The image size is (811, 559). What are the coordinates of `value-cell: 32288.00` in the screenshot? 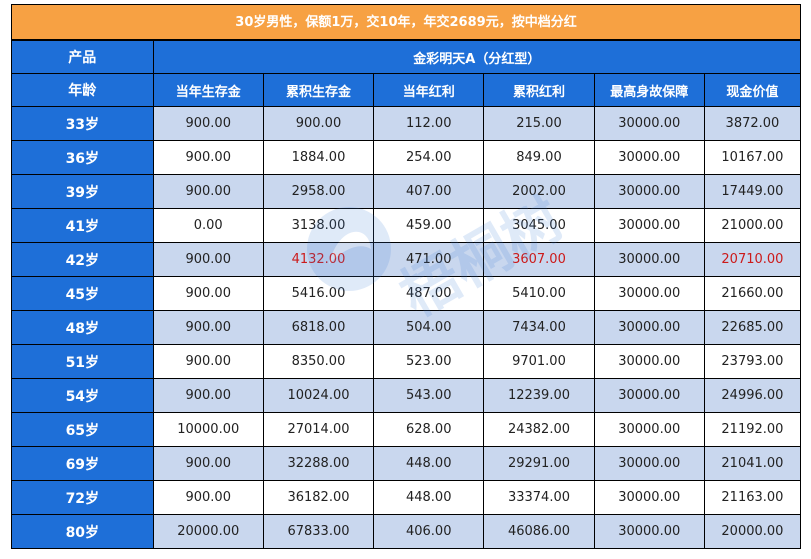 It's located at (318, 463).